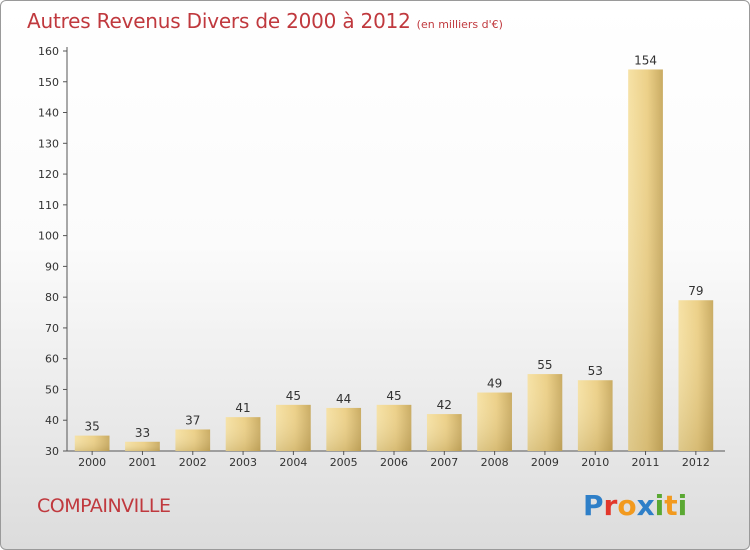 This screenshot has height=550, width=750. What do you see at coordinates (243, 462) in the screenshot?
I see `x-tick-label: 2003` at bounding box center [243, 462].